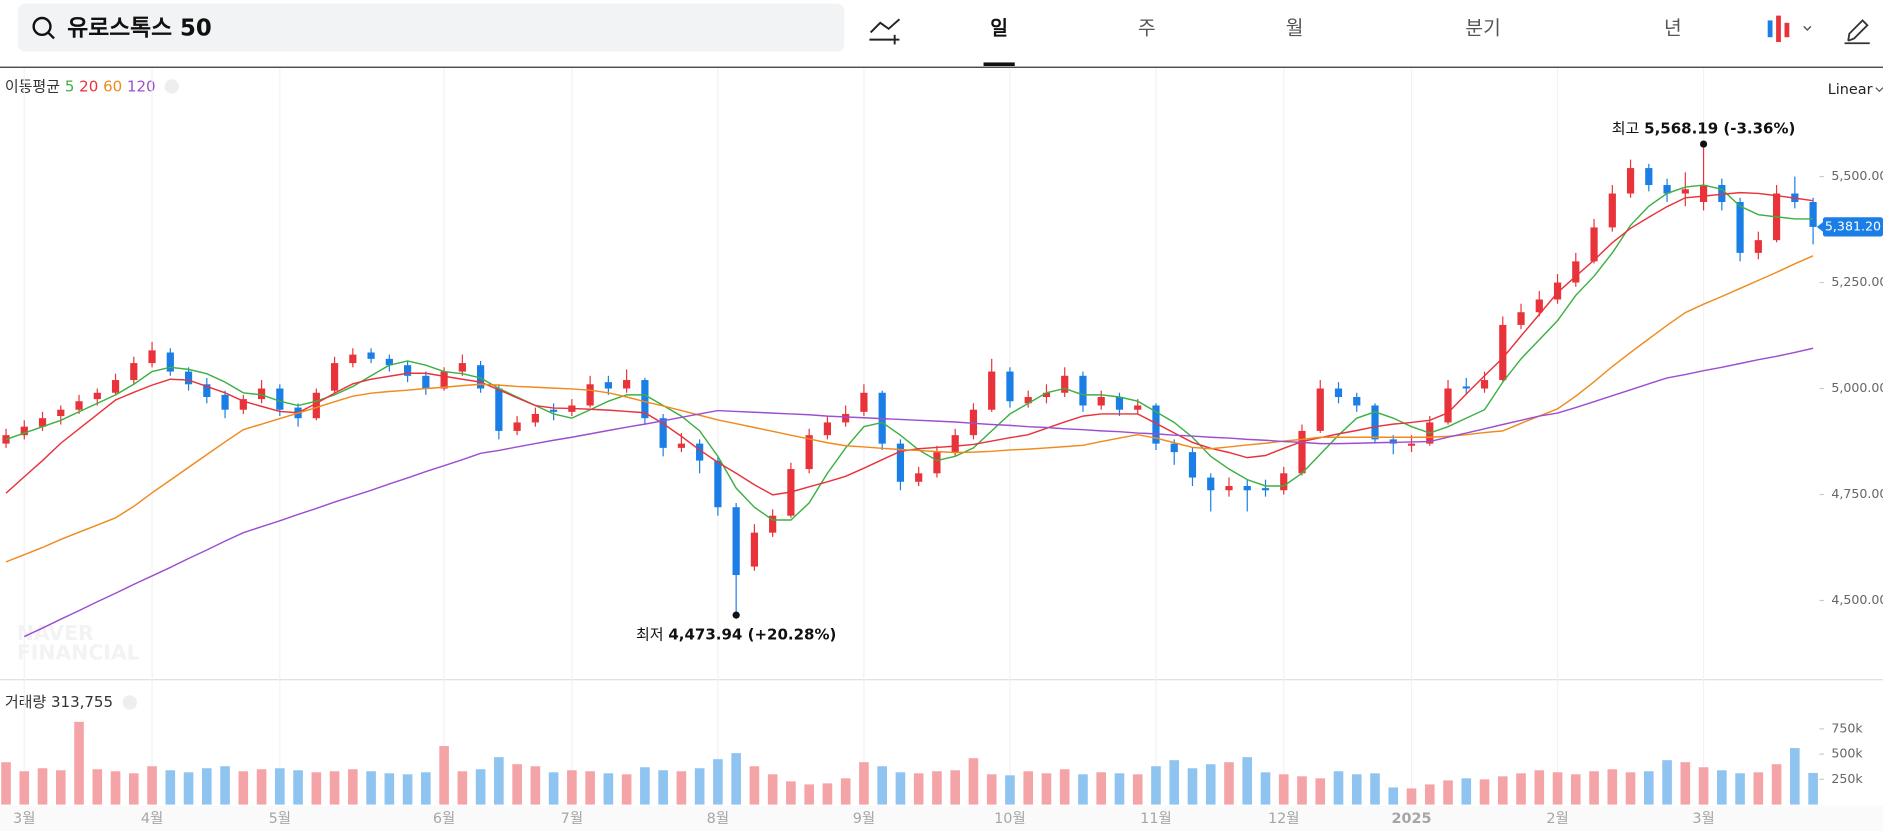 This screenshot has width=1883, height=831. I want to click on last-price-label: 5,381.20, so click(1853, 225).